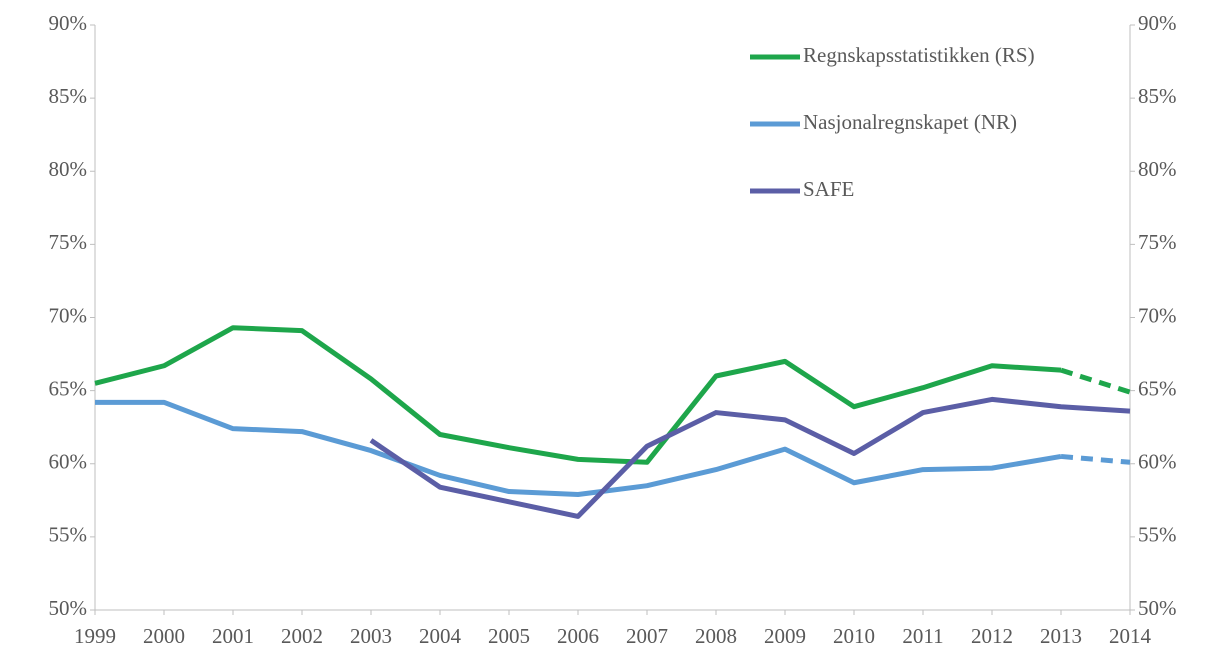 This screenshot has height=652, width=1207. Describe the element at coordinates (578, 636) in the screenshot. I see `x-tick-label: 2006` at that location.